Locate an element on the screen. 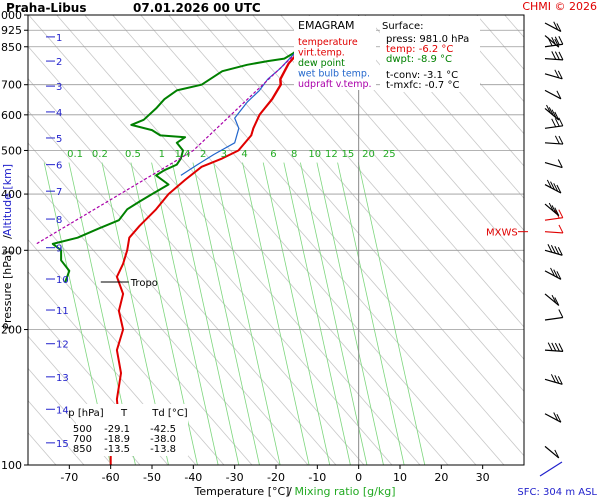 The width and height of the screenshot is (600, 500). y-tick-label: 100 is located at coordinates (11, 465).